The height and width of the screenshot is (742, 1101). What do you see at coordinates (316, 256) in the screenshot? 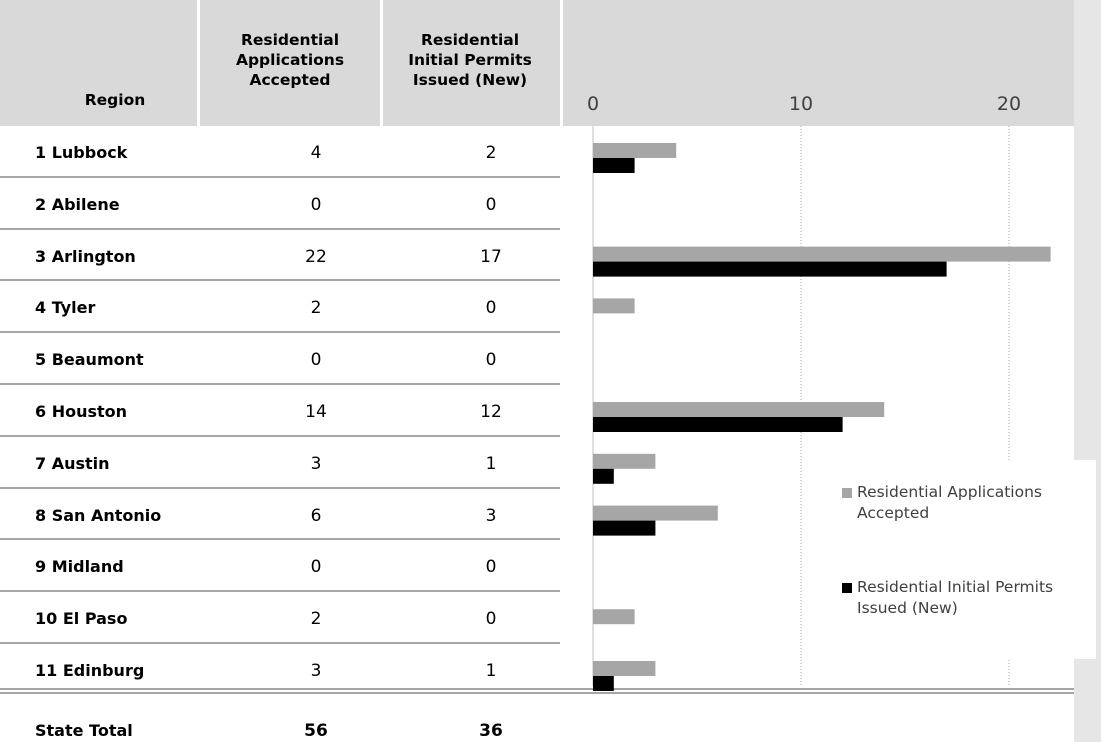
I see `applications-cell: 22` at bounding box center [316, 256].